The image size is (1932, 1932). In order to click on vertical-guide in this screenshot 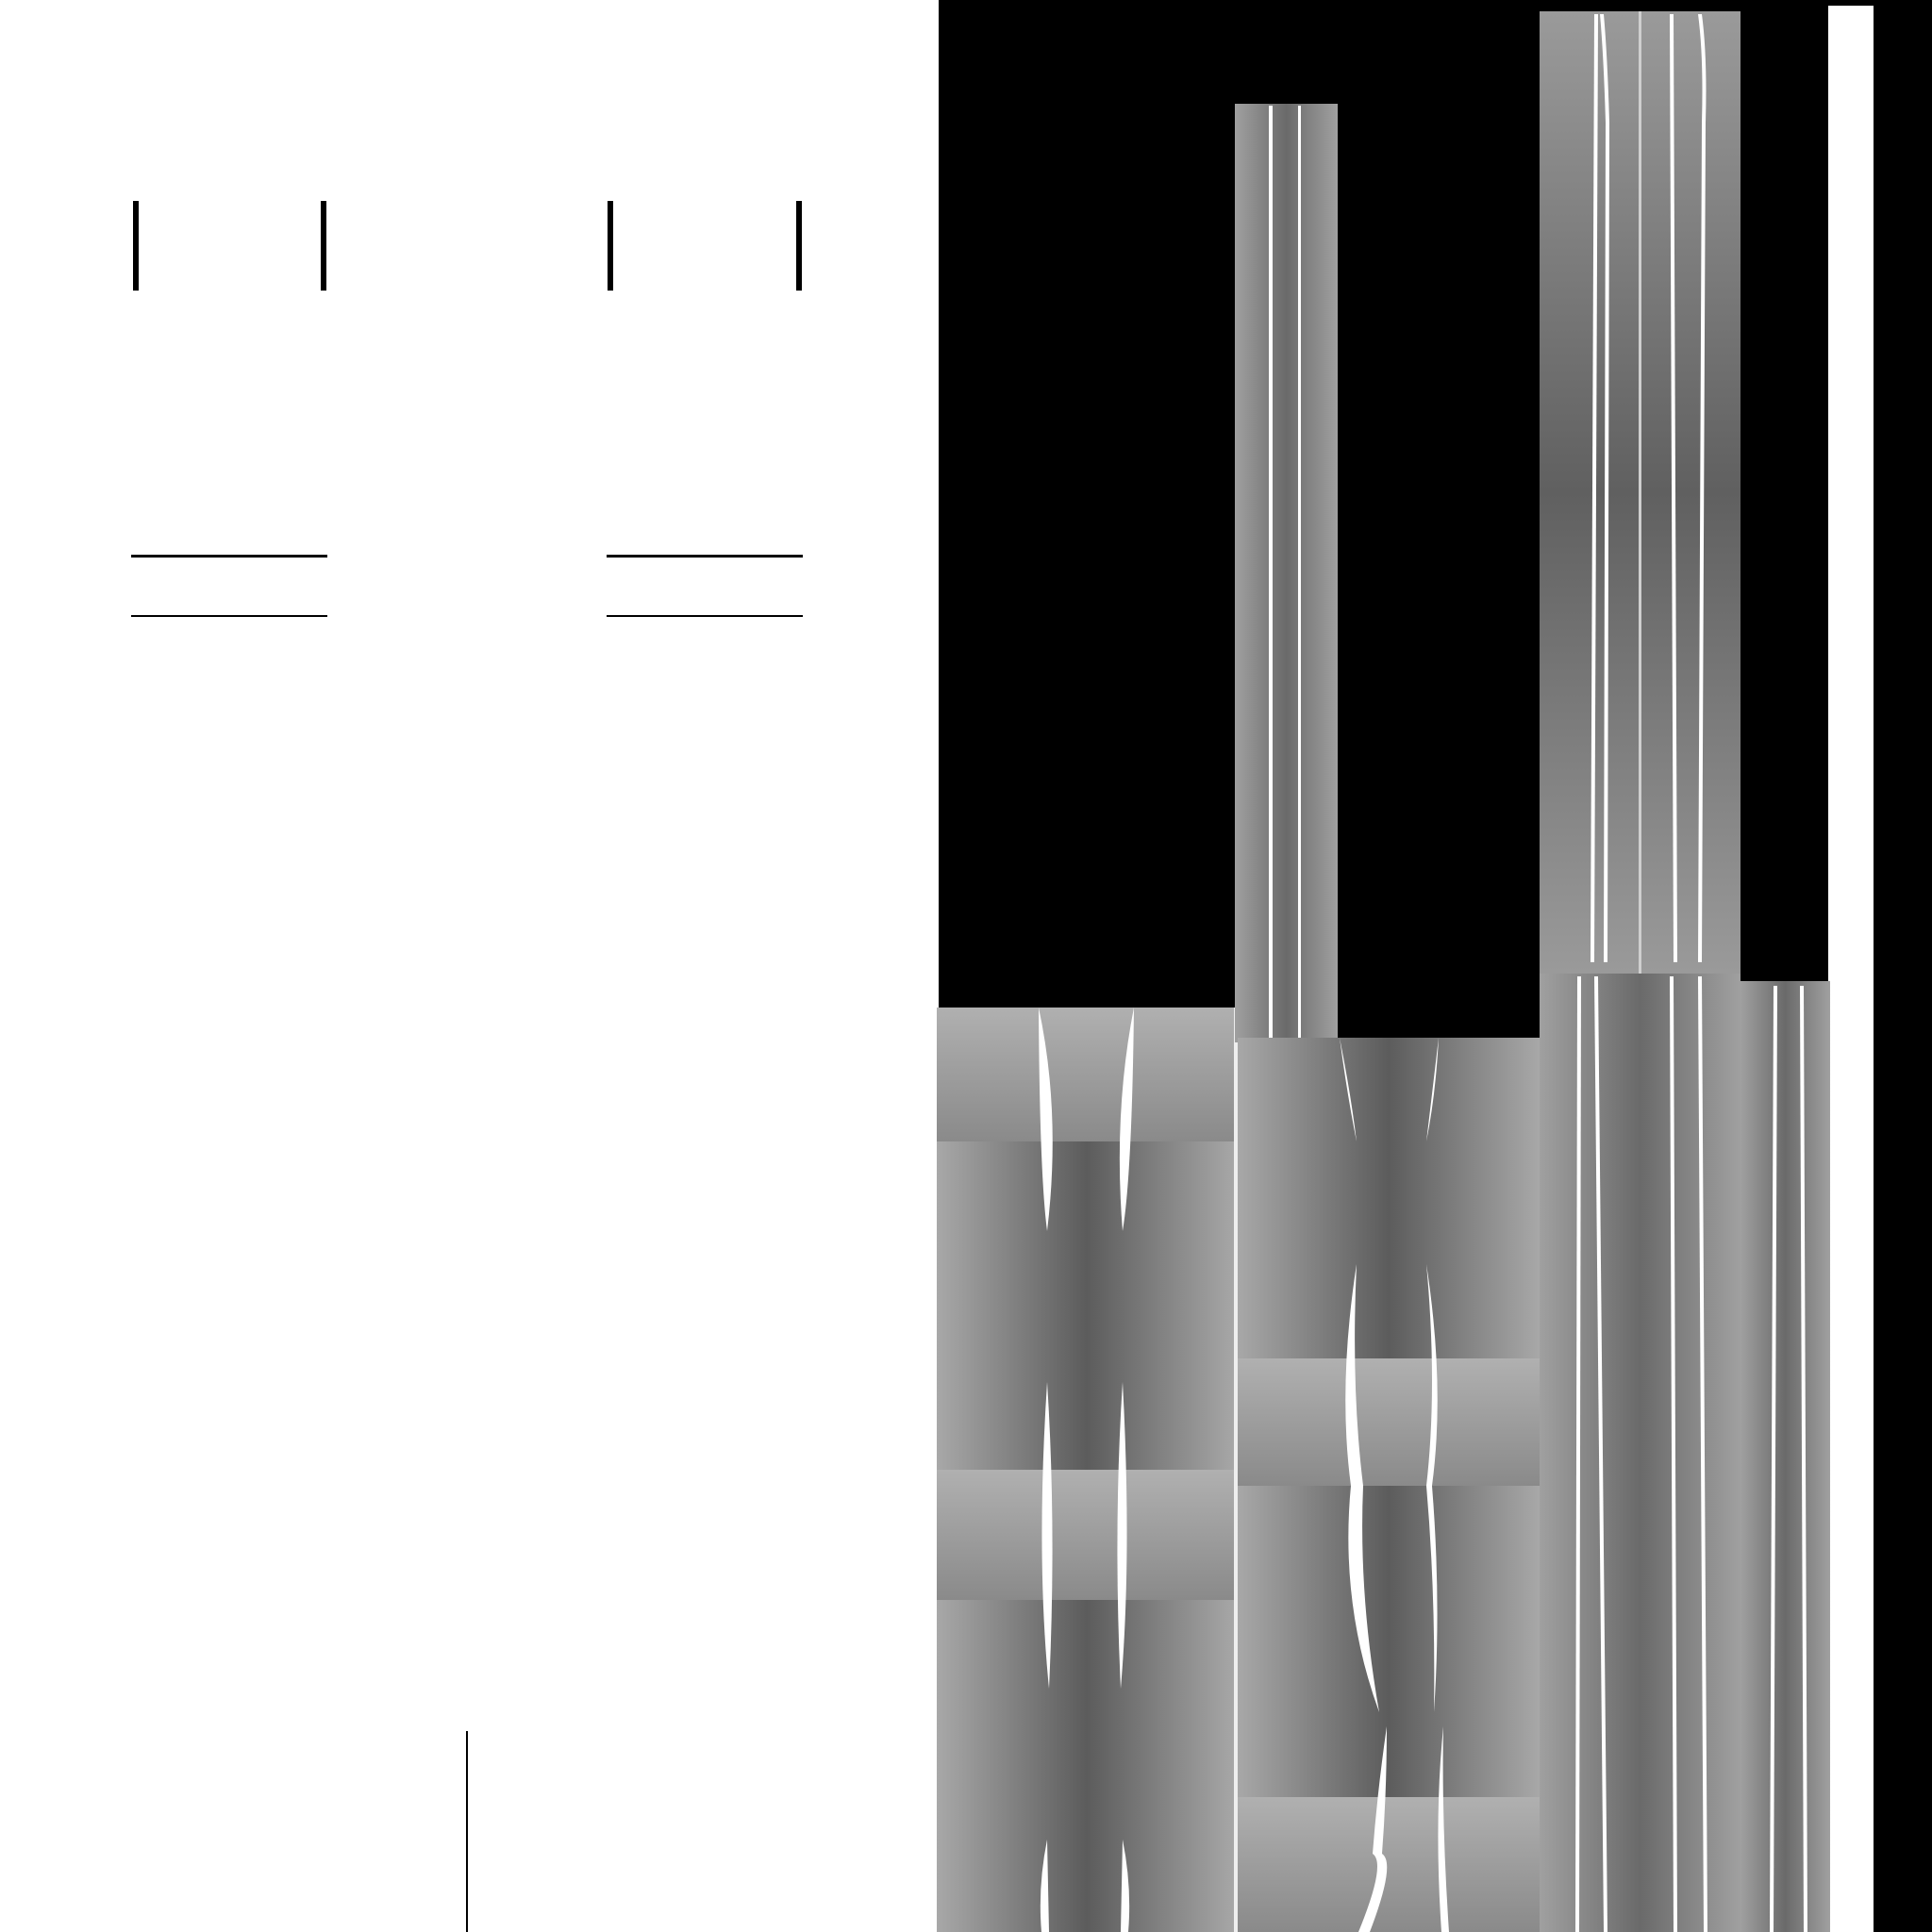, I will do `click(467, 1831)`.